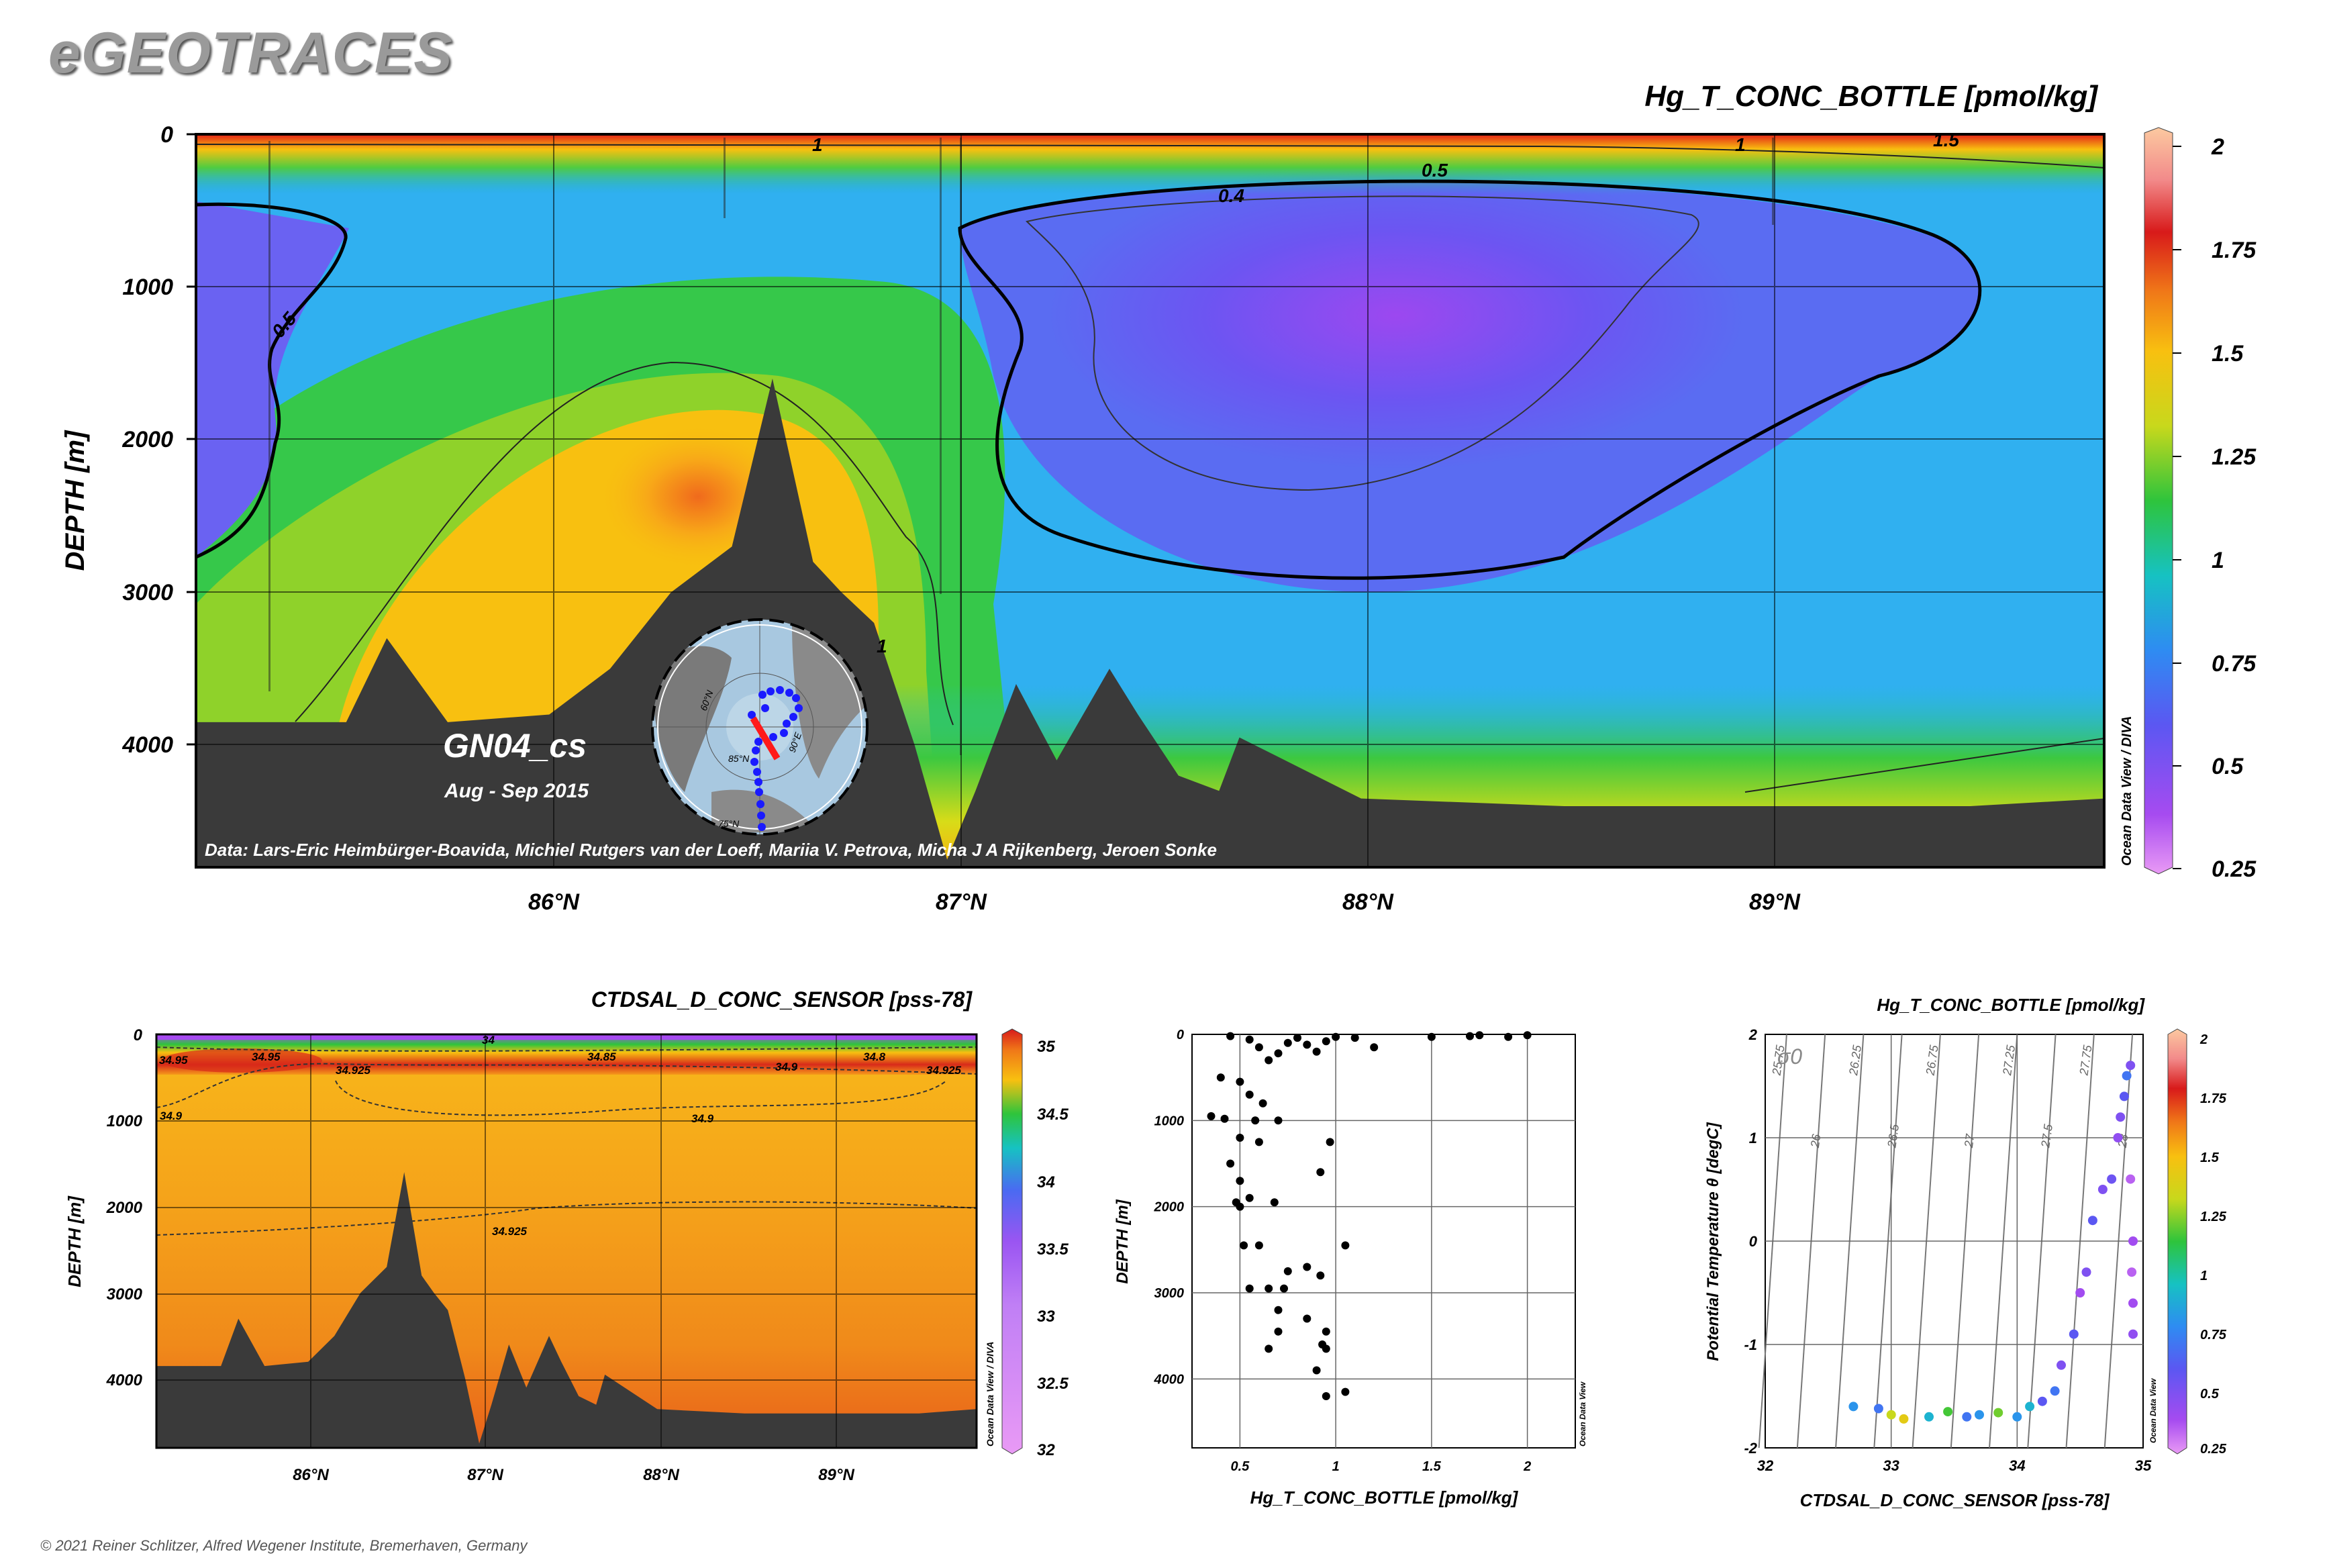  I want to click on ts-ytick: 1, so click(1753, 1138).